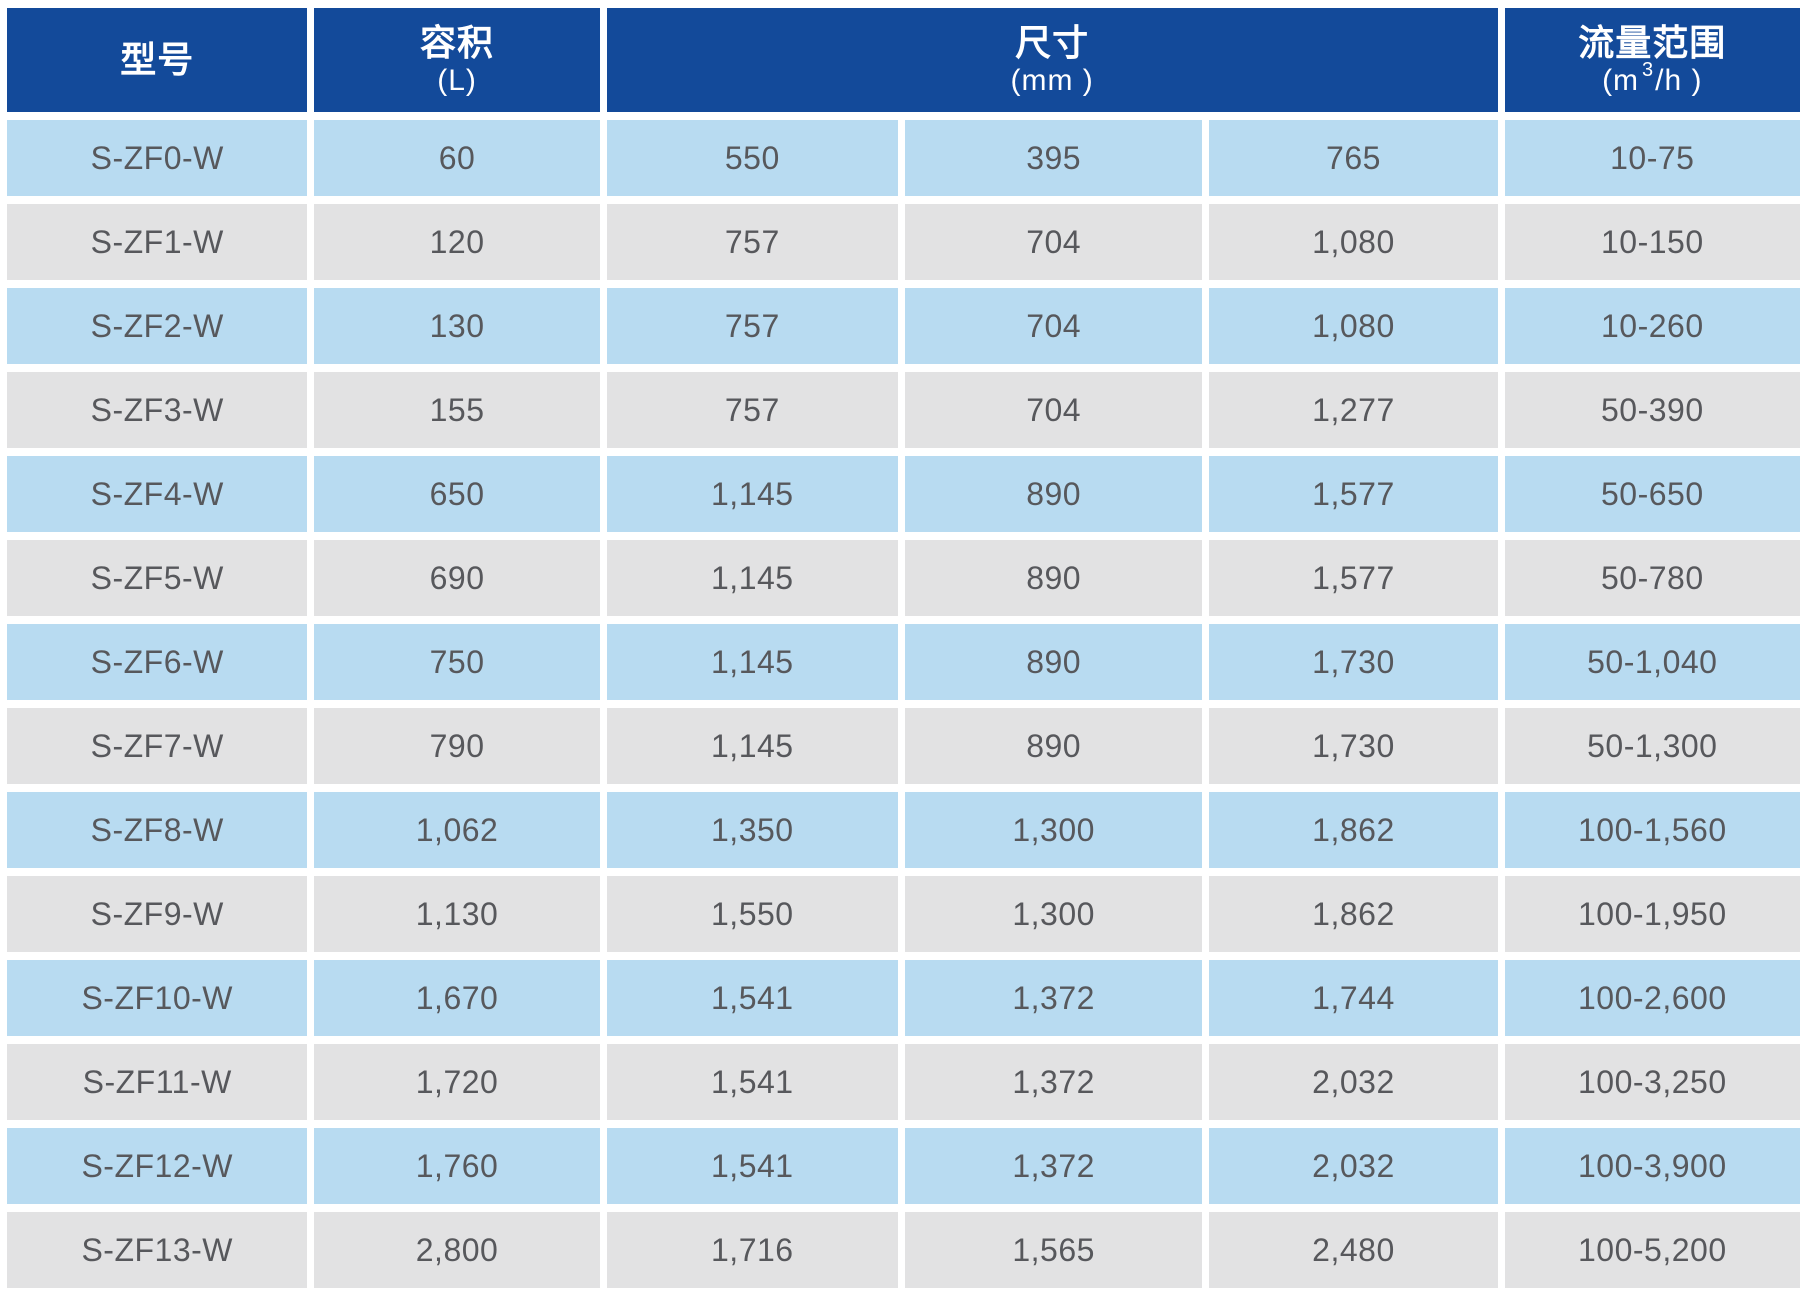  Describe the element at coordinates (1652, 578) in the screenshot. I see `cell-flow: 50-780` at that location.